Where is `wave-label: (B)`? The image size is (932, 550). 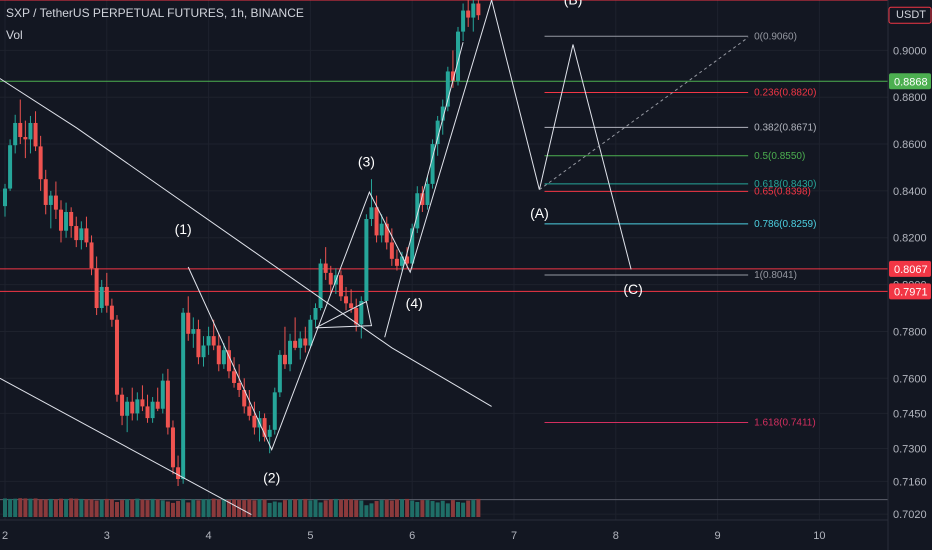 wave-label: (B) is located at coordinates (573, 4).